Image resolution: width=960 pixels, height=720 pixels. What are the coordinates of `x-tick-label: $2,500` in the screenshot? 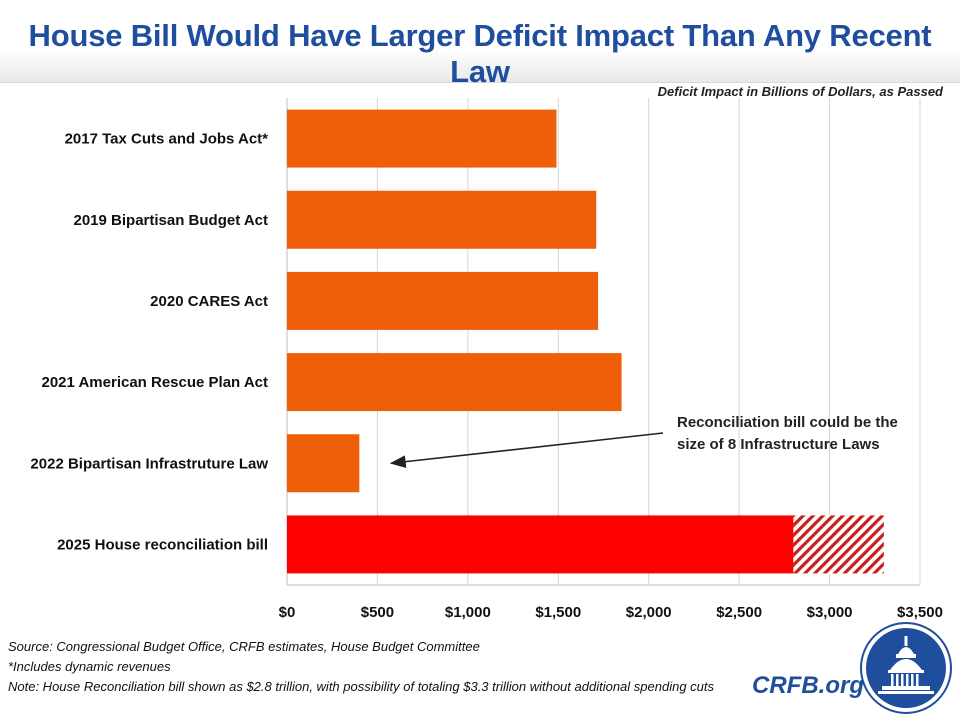 It's located at (739, 612).